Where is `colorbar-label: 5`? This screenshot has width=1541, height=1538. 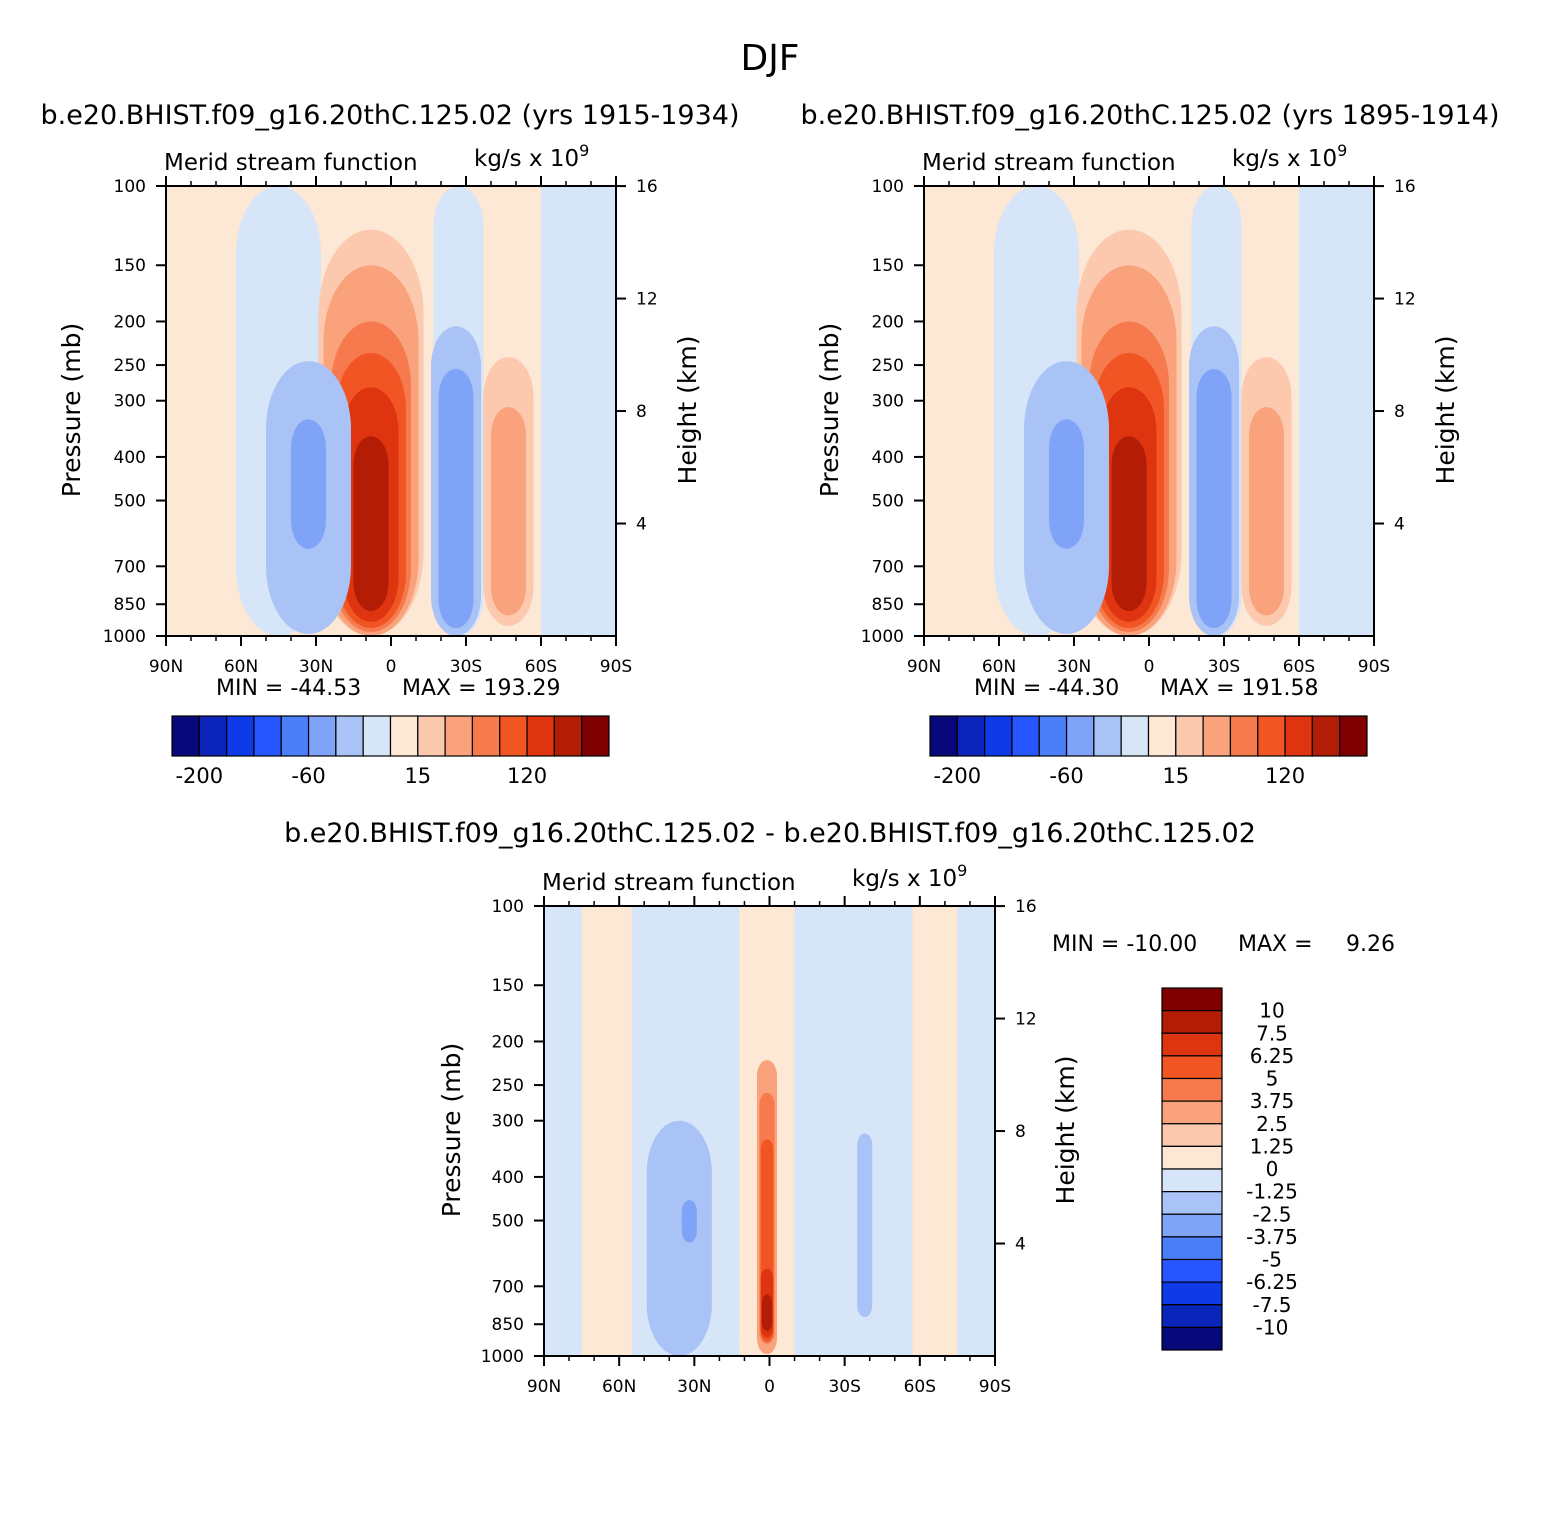
colorbar-label: 5 is located at coordinates (1272, 1079).